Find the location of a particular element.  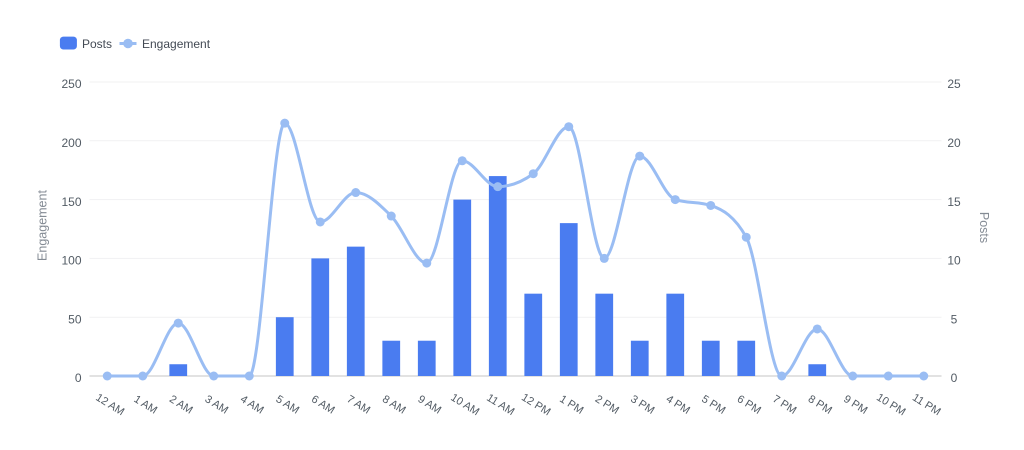

svg-text: 100 is located at coordinates (71, 261).